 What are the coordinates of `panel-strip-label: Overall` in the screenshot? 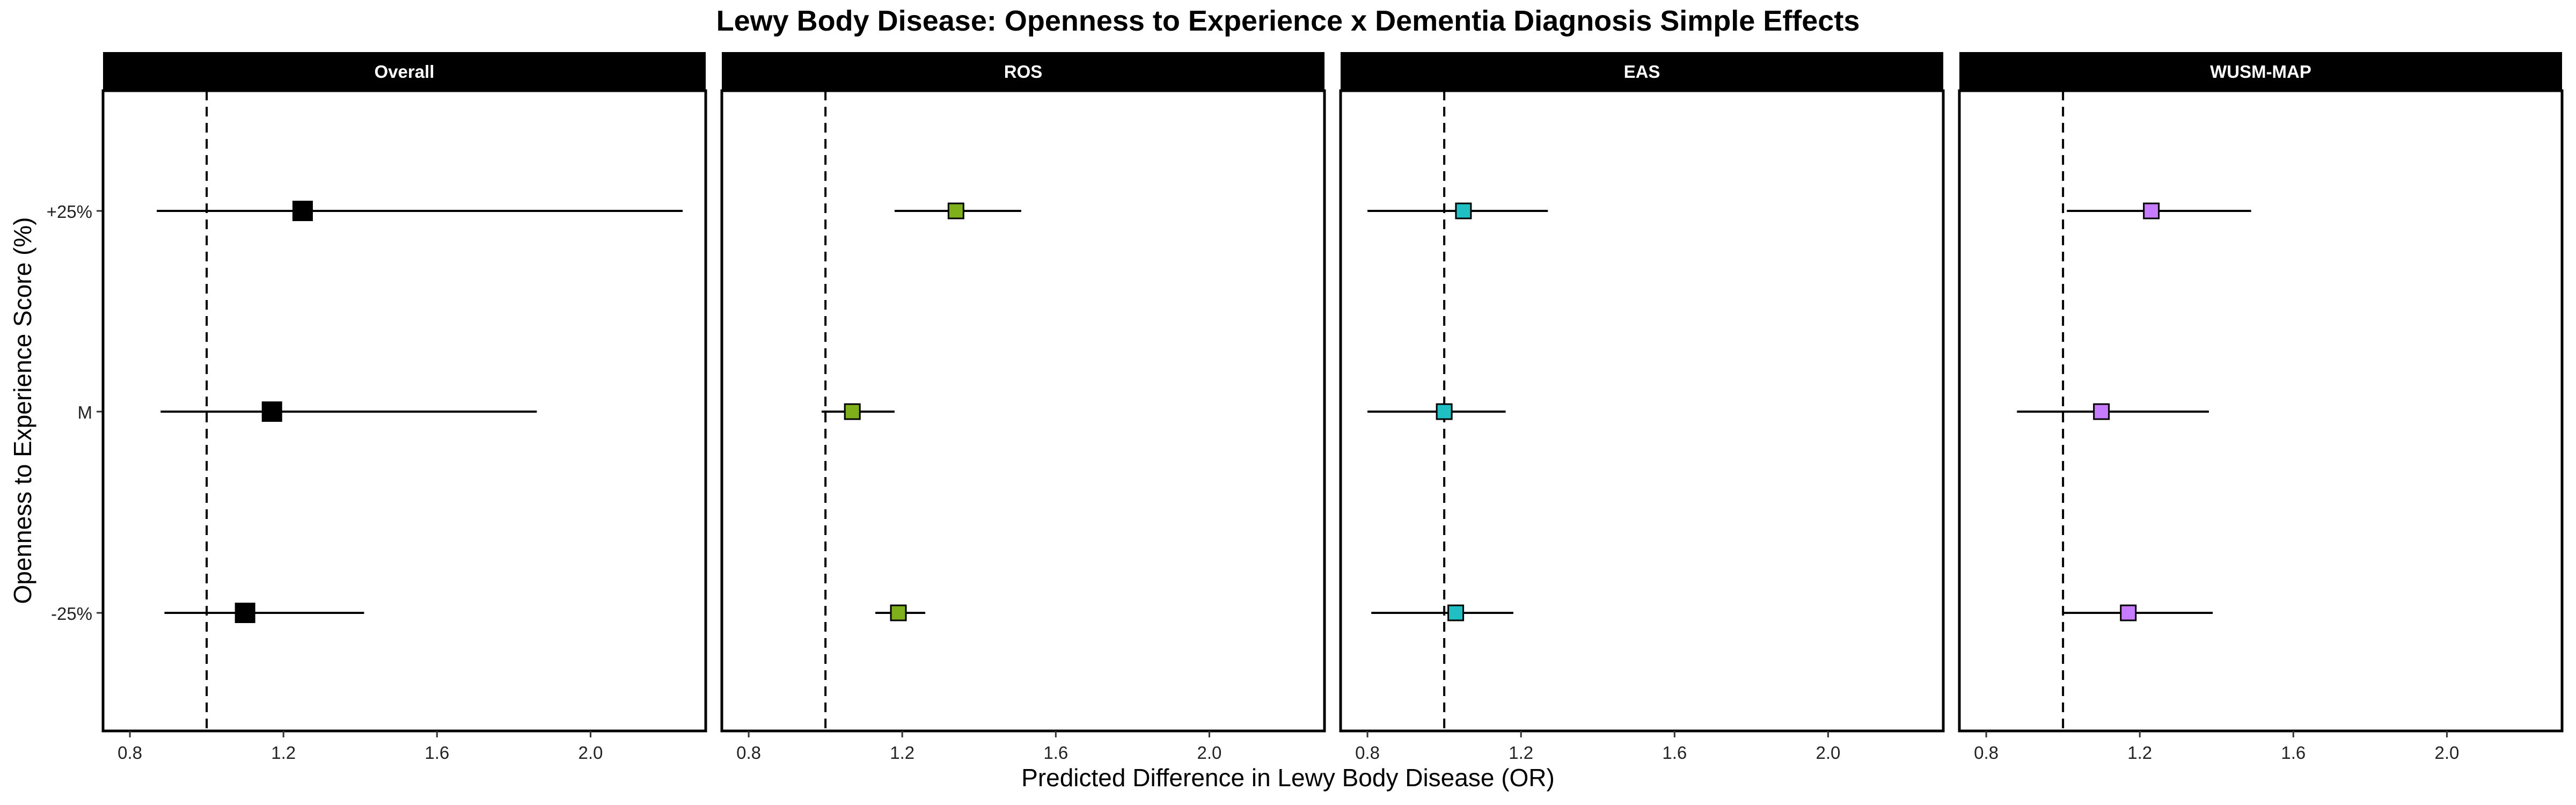 It's located at (405, 72).